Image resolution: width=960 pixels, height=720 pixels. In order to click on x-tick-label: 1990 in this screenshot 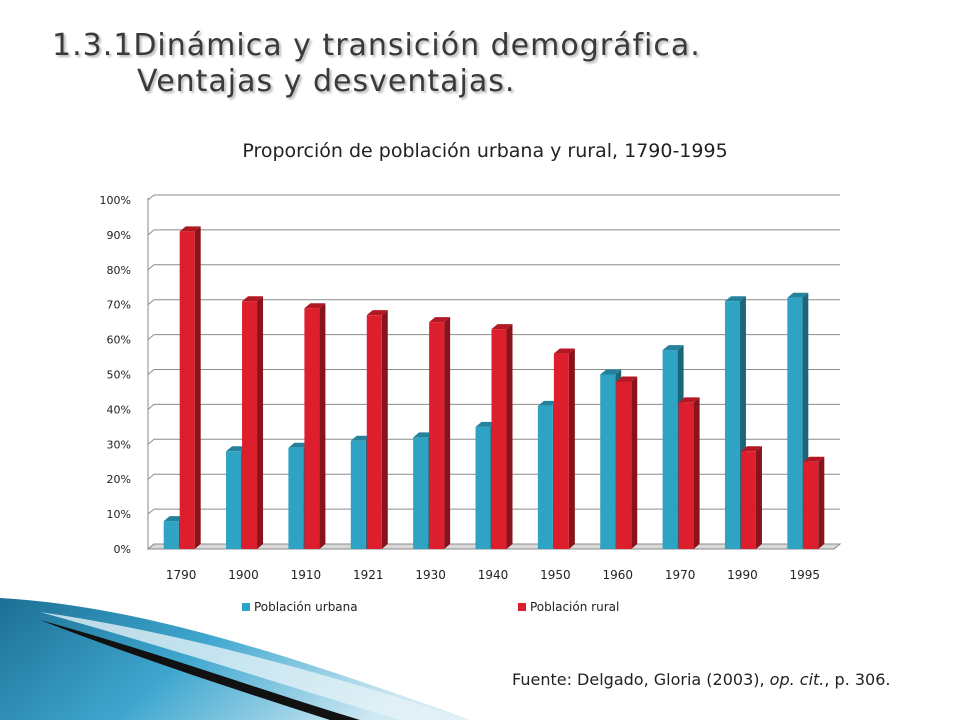, I will do `click(742, 575)`.